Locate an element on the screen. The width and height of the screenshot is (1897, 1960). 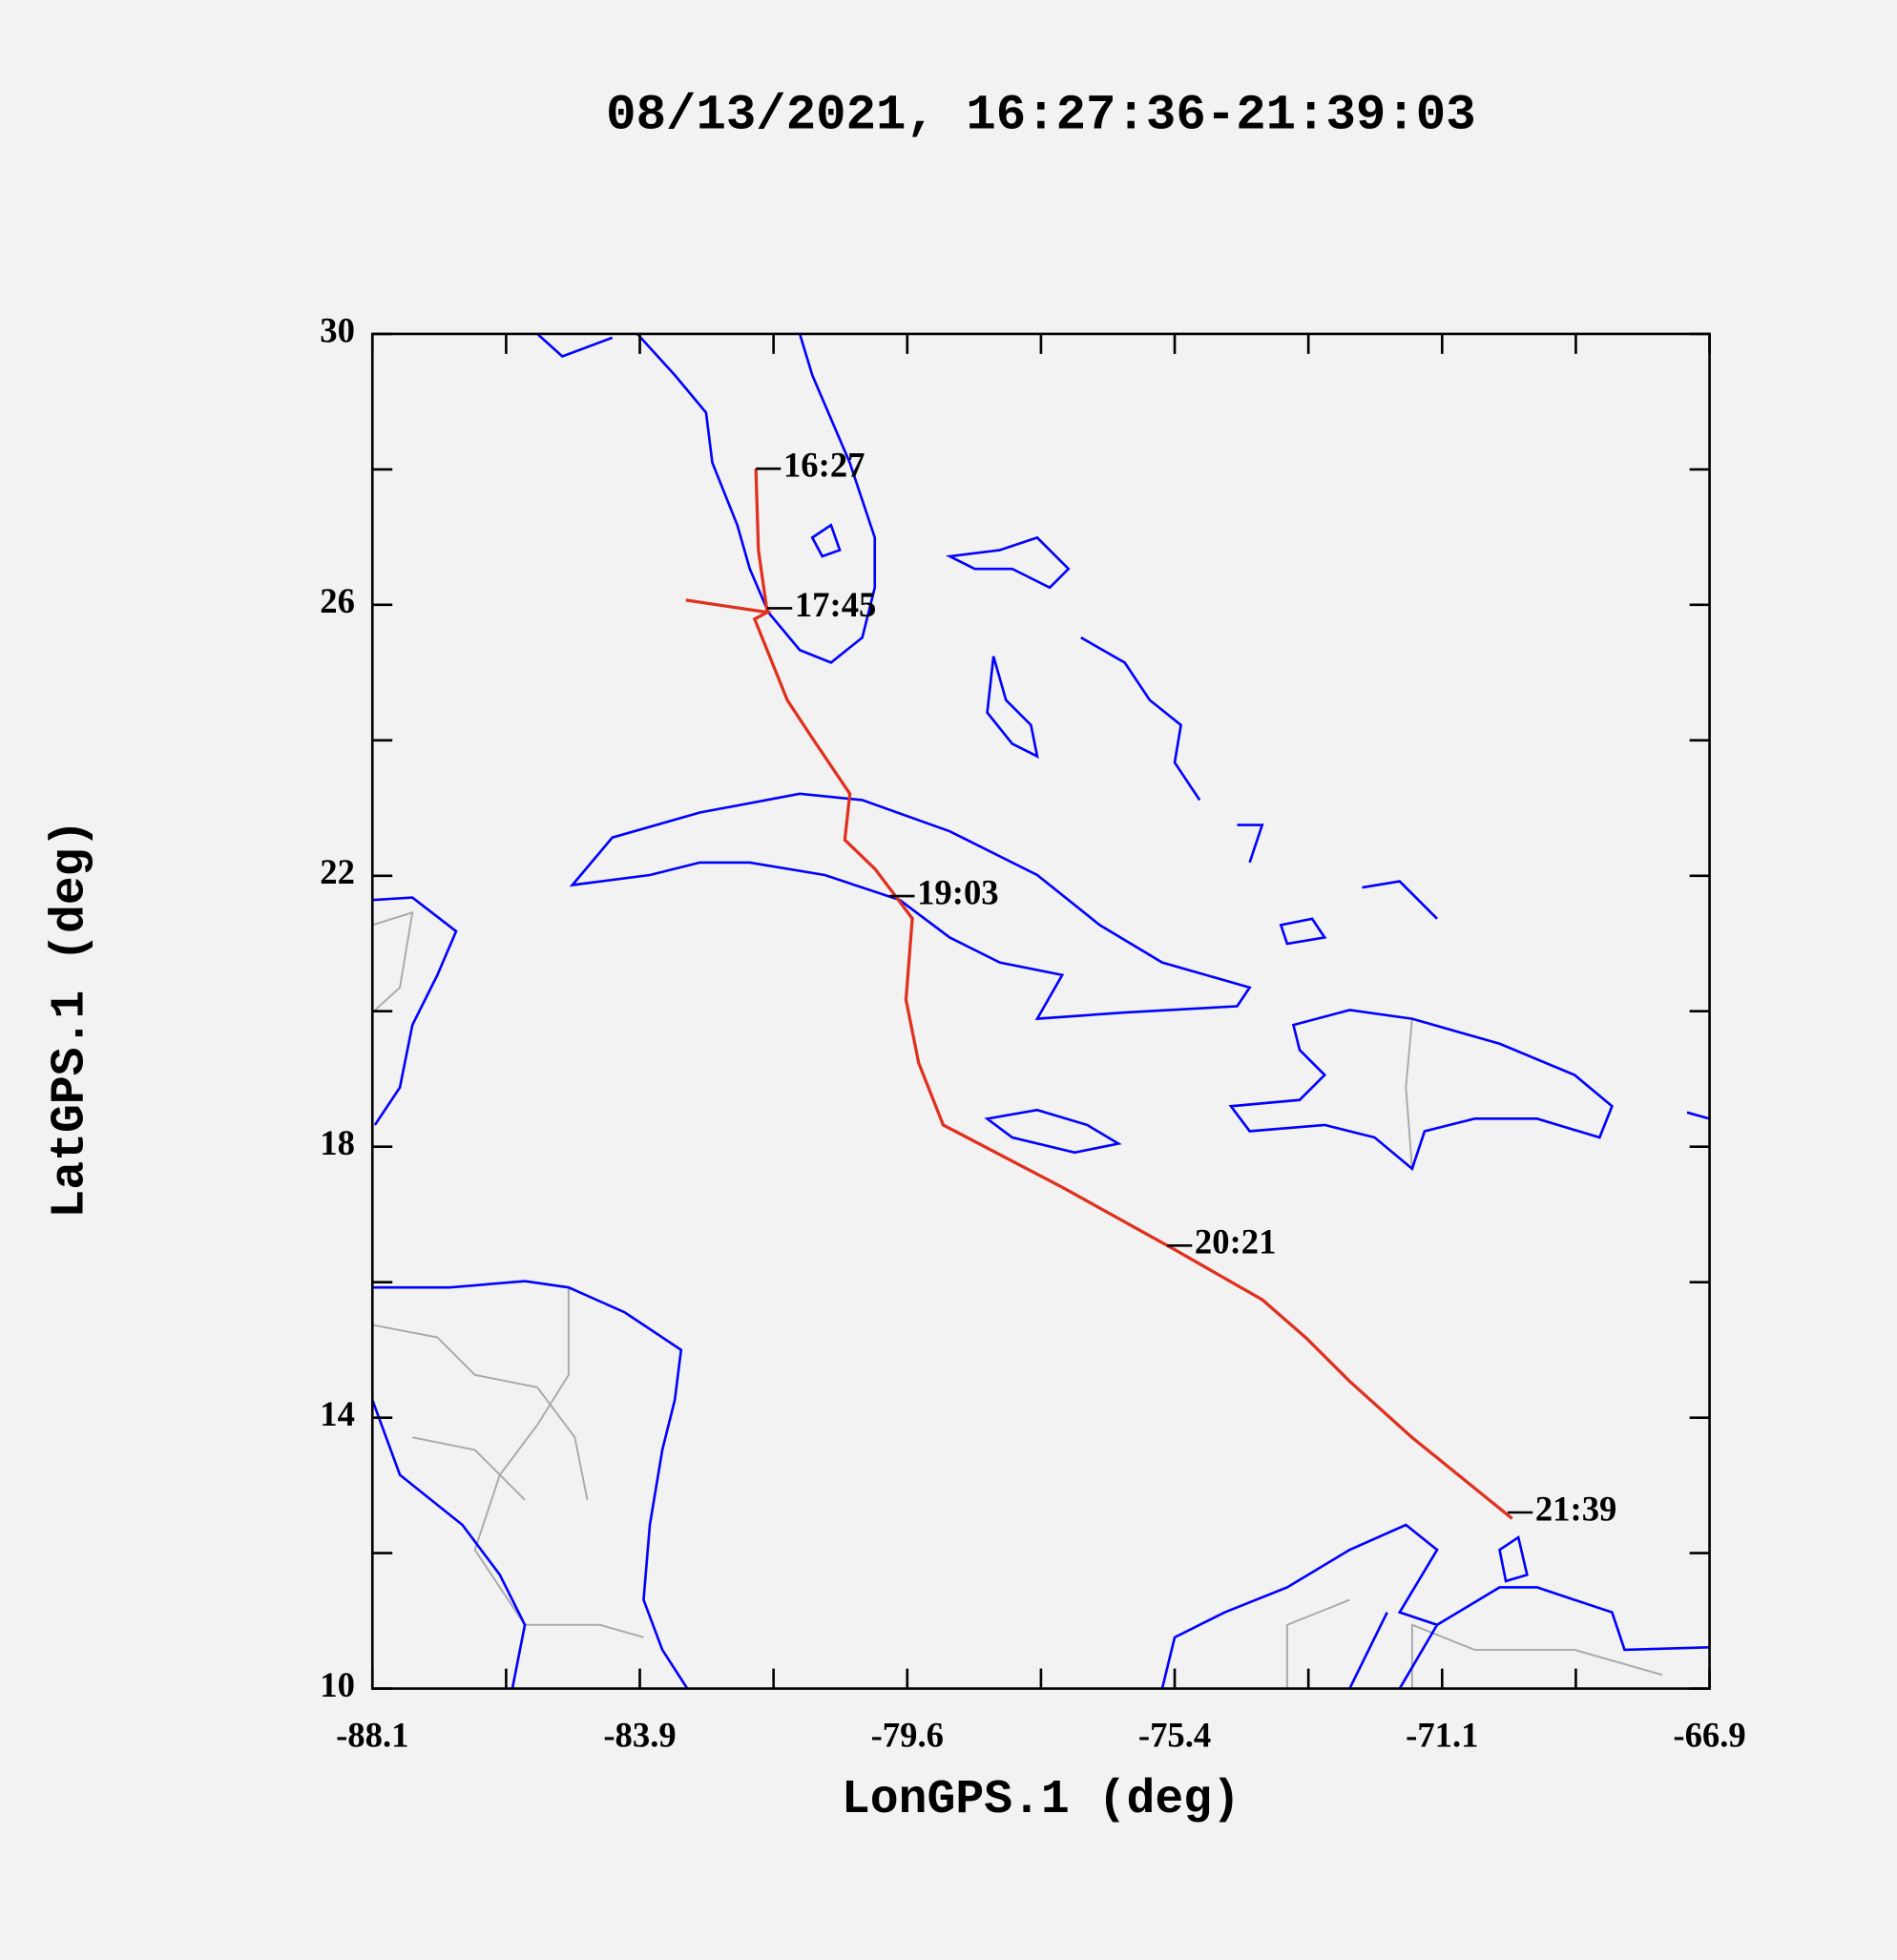
x-tick-label: -83.9 is located at coordinates (639, 1734).